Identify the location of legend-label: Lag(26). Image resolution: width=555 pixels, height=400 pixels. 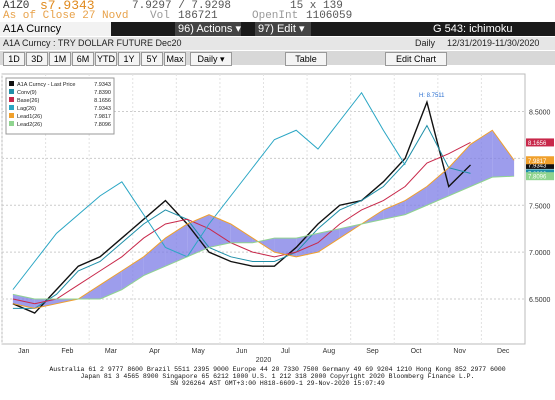
(26, 109).